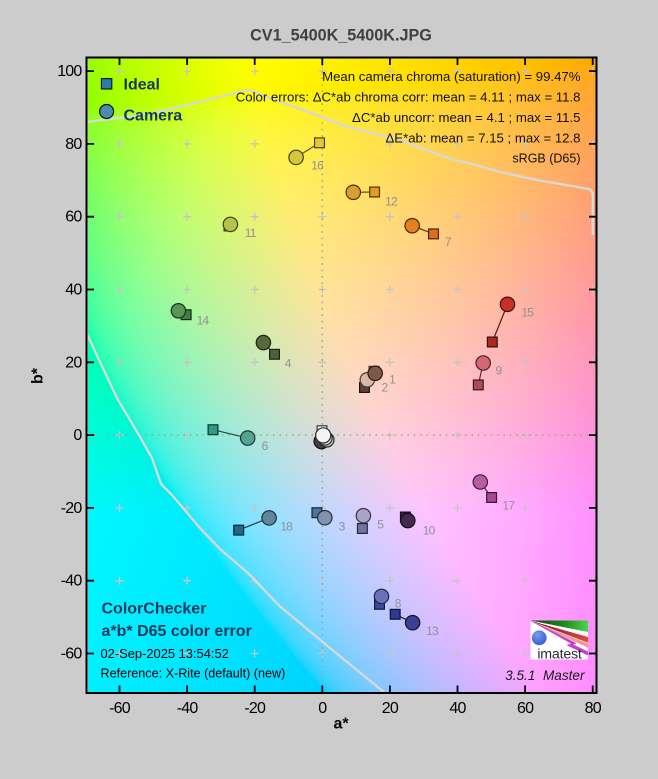 Image resolution: width=658 pixels, height=779 pixels. What do you see at coordinates (317, 165) in the screenshot?
I see `svg-text: 16` at bounding box center [317, 165].